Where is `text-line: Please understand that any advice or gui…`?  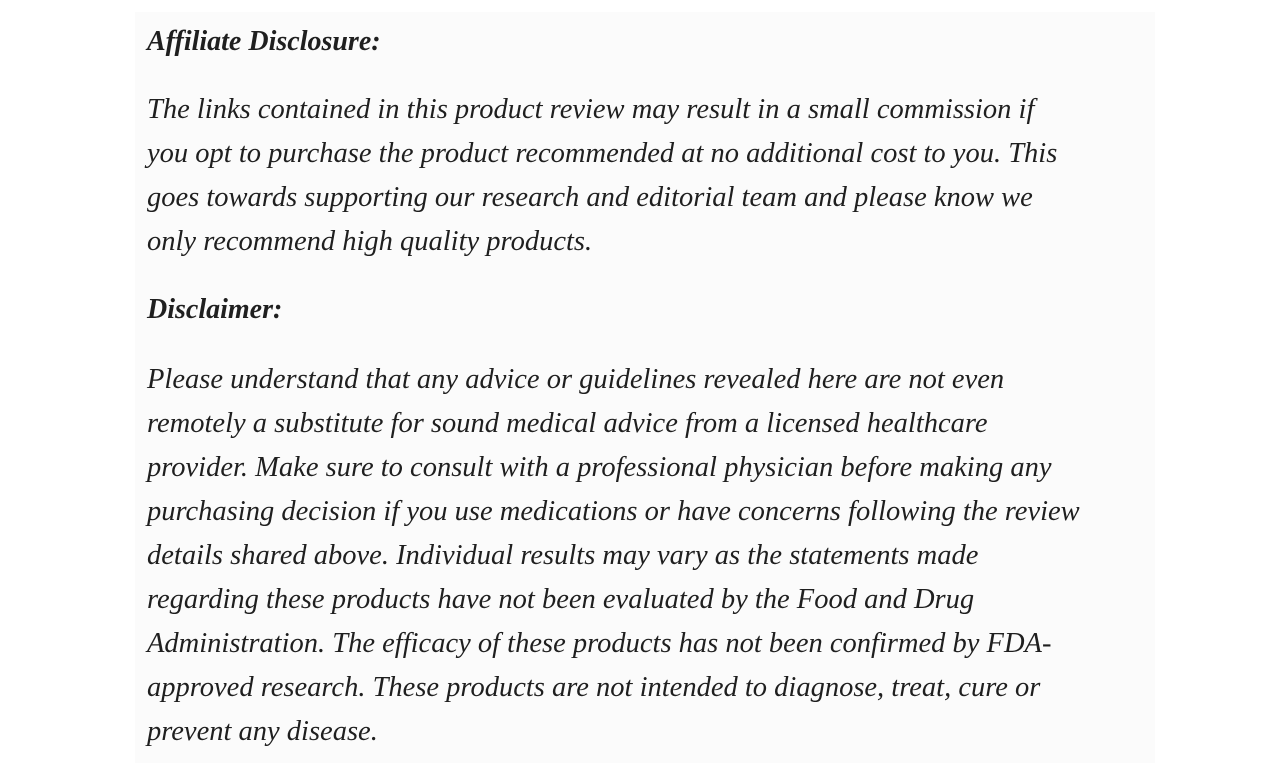
text-line: Please understand that any advice or gui… is located at coordinates (576, 379).